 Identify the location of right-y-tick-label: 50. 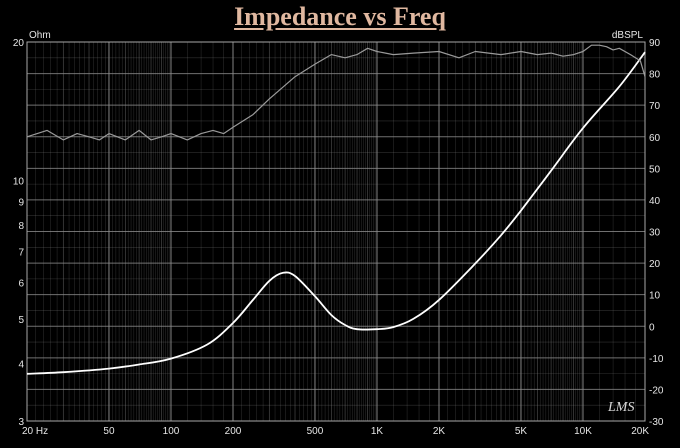
(655, 169).